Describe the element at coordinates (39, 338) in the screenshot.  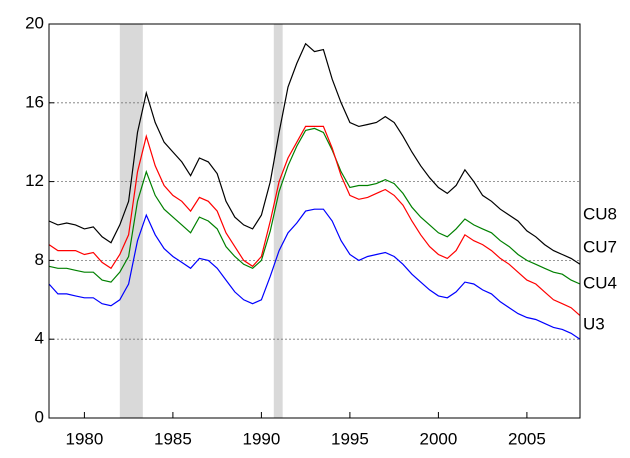
I see `y-tick-label: 4` at that location.